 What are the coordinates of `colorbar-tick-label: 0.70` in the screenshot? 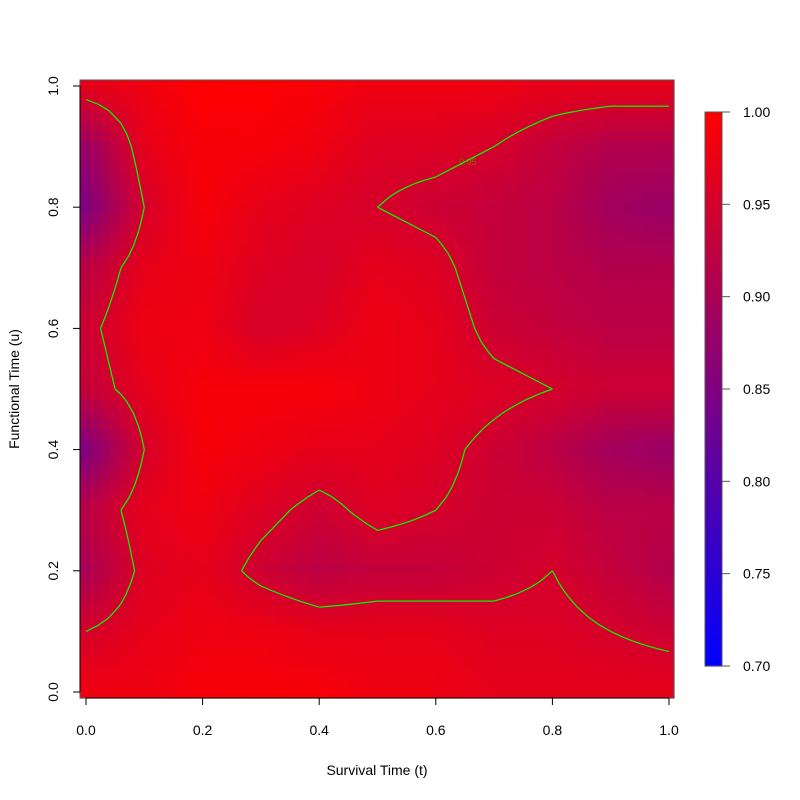 It's located at (756, 666).